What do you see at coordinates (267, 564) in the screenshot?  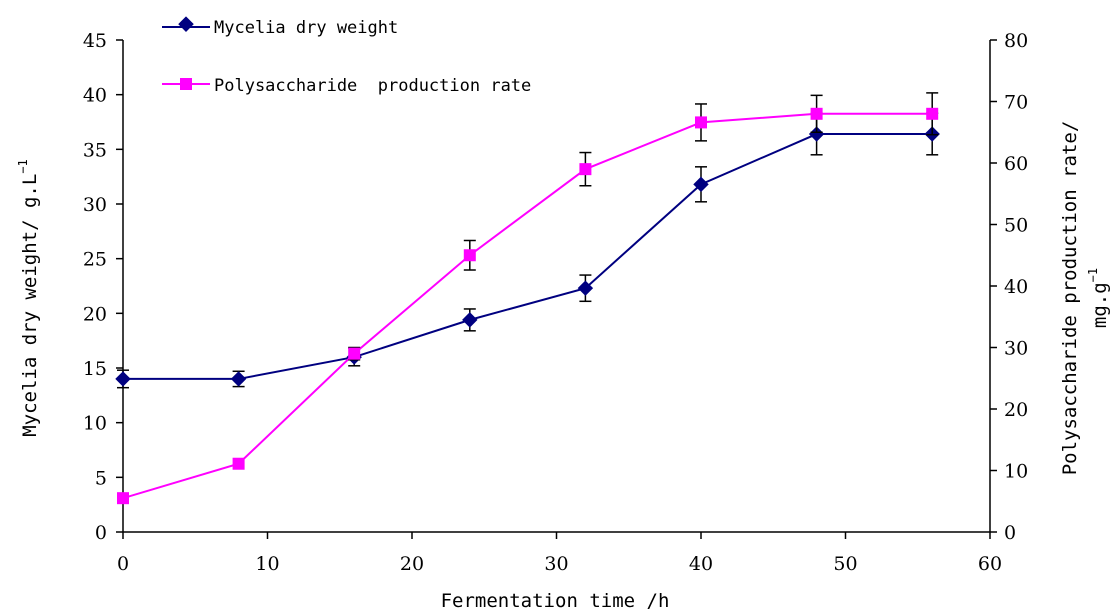 I see `x-tick-label: 10` at bounding box center [267, 564].